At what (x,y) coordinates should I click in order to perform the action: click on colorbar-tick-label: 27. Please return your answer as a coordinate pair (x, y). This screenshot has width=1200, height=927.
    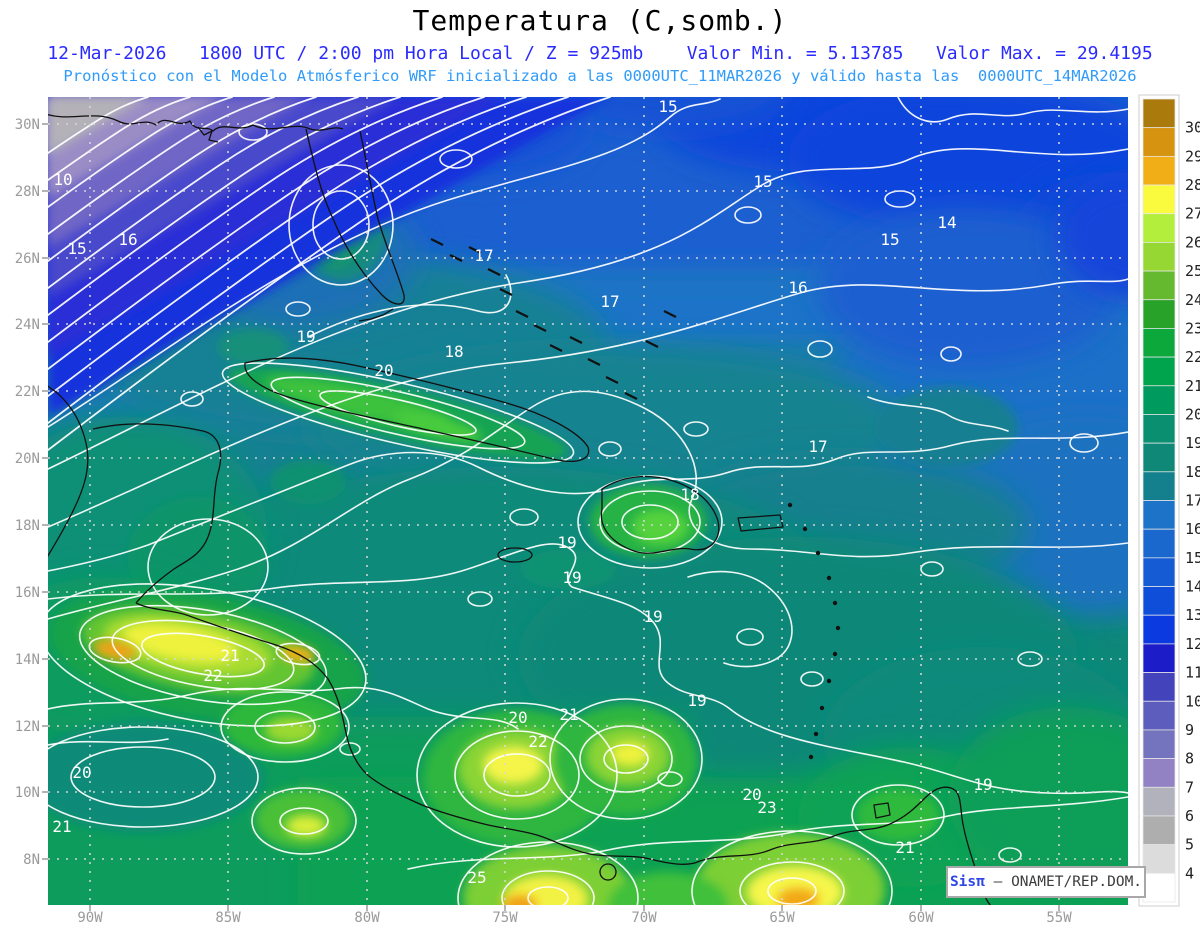
    Looking at the image, I should click on (1192, 214).